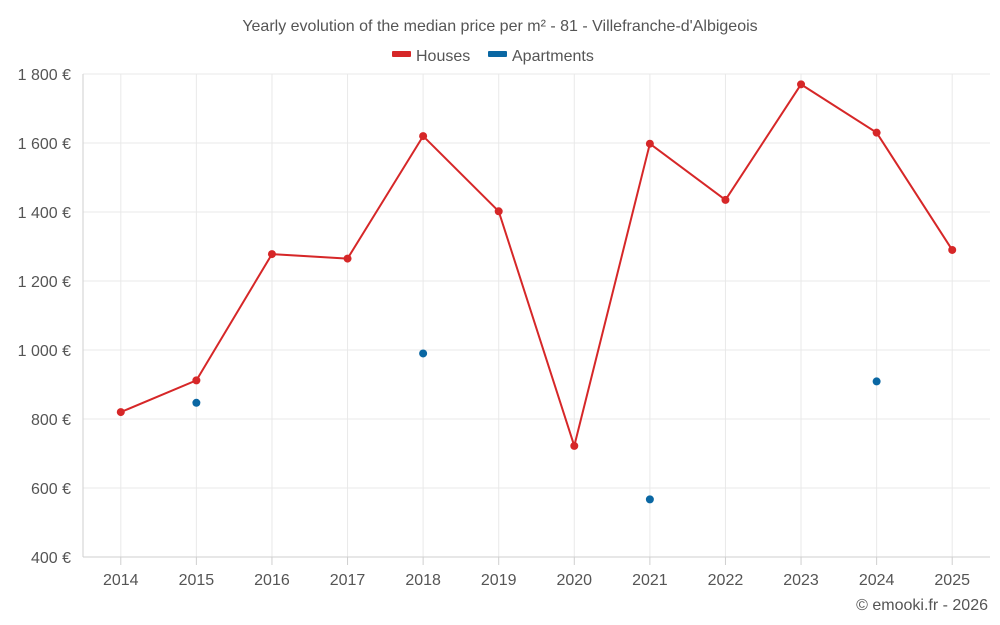  What do you see at coordinates (121, 580) in the screenshot?
I see `x-tick-label: 2014` at bounding box center [121, 580].